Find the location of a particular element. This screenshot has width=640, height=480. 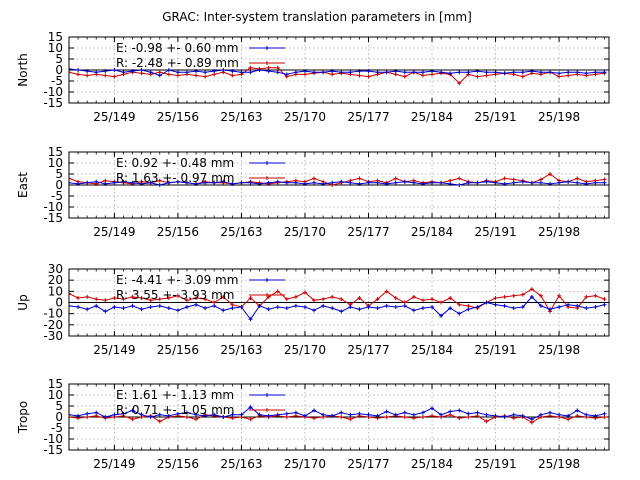

x-tick-label: 25/184 is located at coordinates (432, 464).